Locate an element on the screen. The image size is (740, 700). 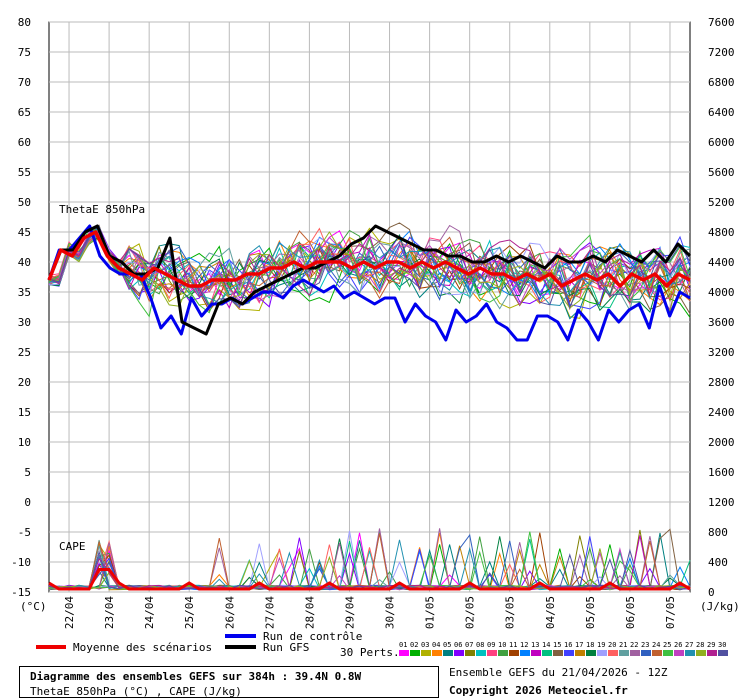
pert-number: 16 is located at coordinates (568, 645).